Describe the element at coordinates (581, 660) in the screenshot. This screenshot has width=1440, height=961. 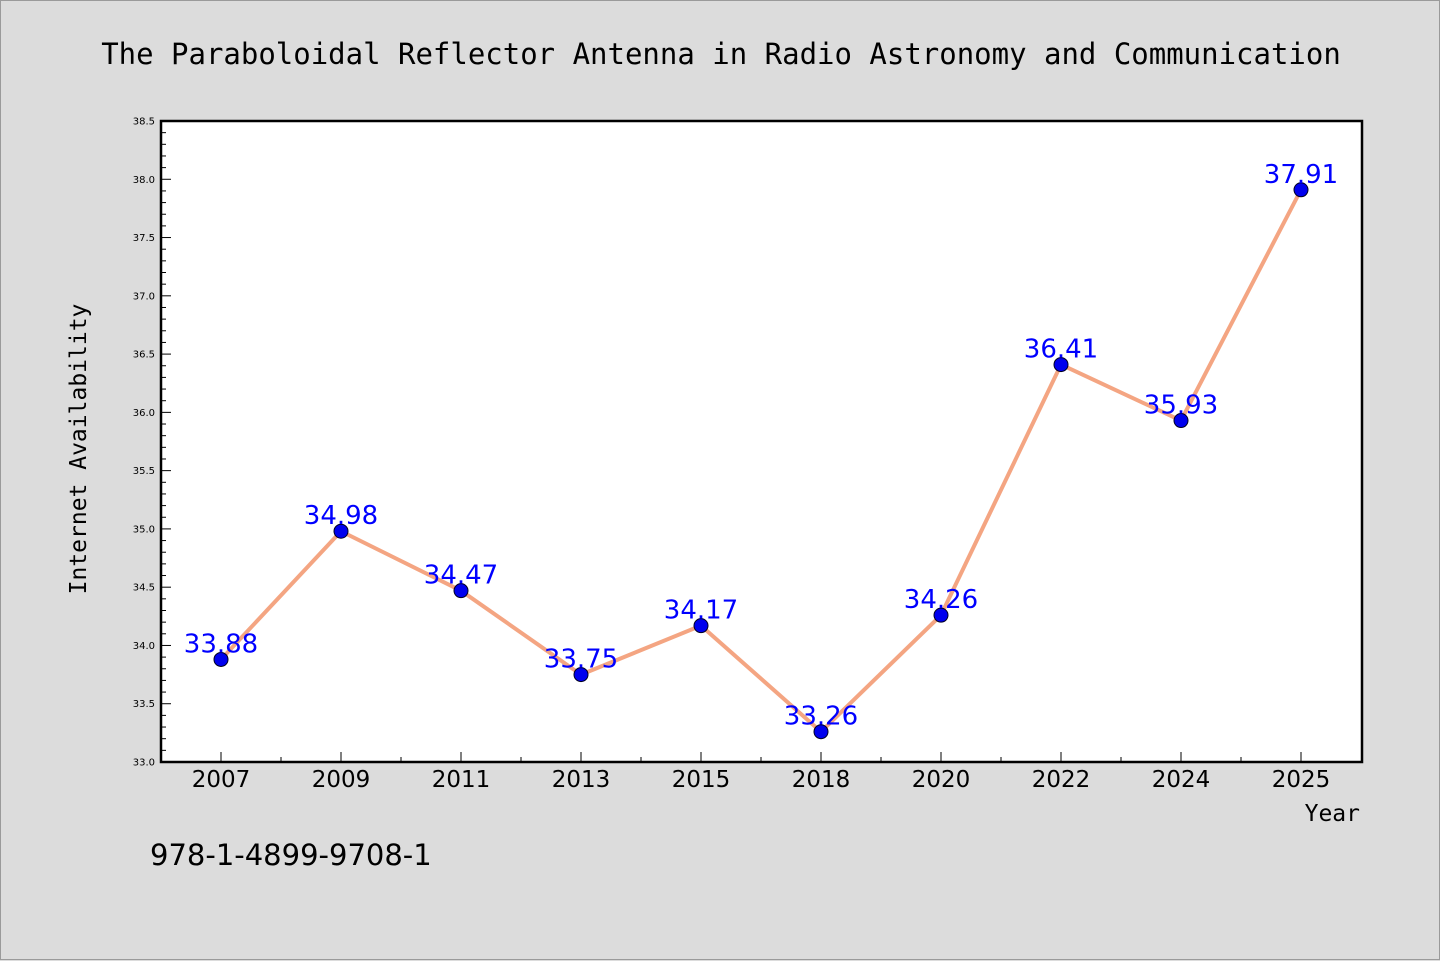
I see `data-label: 33.75` at that location.